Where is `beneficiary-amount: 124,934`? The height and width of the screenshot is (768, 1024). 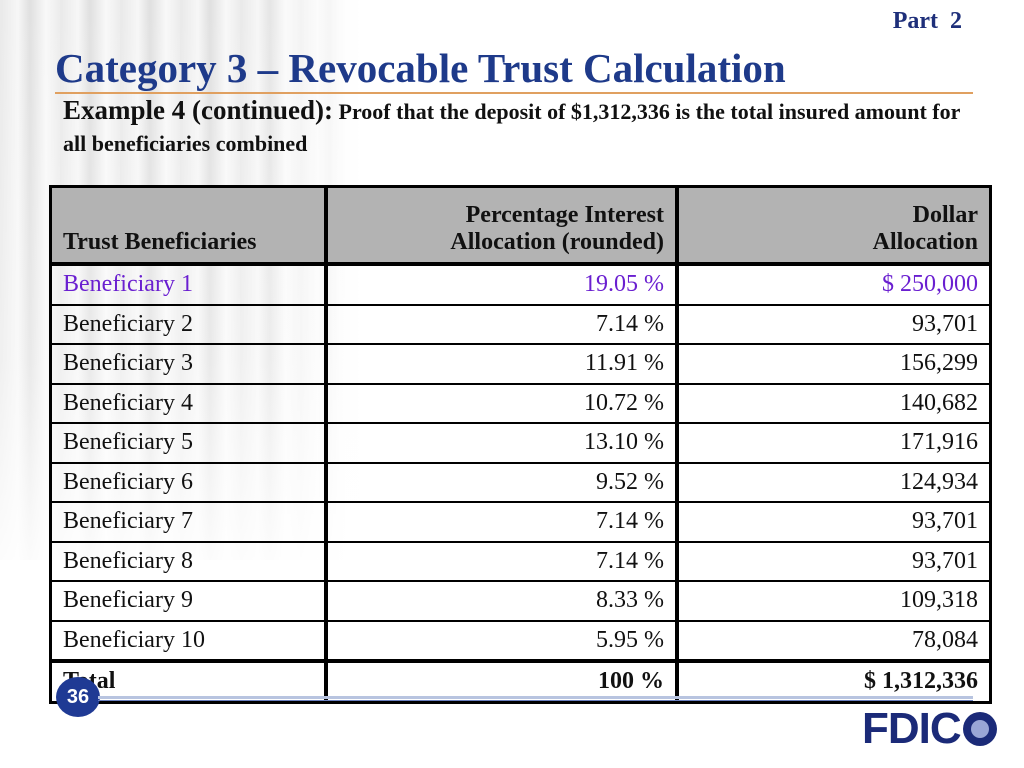 beneficiary-amount: 124,934 is located at coordinates (834, 482).